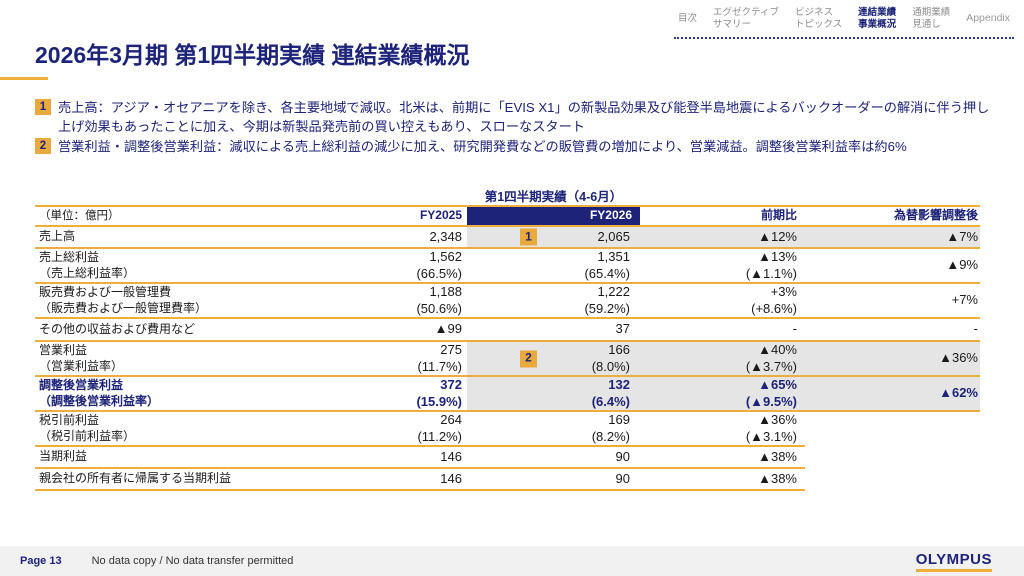 The width and height of the screenshot is (1024, 576). What do you see at coordinates (117, 328) in the screenshot?
I see `row-label: その他の収益および費用など` at bounding box center [117, 328].